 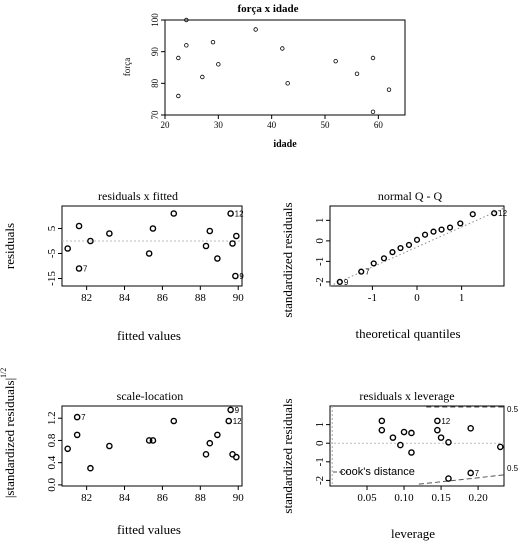 I want to click on x-tick-label: 0.20, so click(x=478, y=498).